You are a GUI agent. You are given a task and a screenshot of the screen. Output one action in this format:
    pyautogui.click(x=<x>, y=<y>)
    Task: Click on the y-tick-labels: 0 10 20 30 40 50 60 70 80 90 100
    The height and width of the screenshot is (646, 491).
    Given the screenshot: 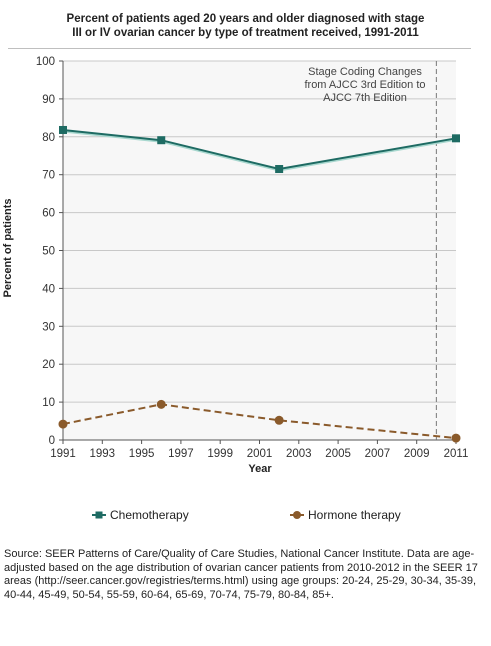 What is the action you would take?
    pyautogui.click(x=45, y=251)
    